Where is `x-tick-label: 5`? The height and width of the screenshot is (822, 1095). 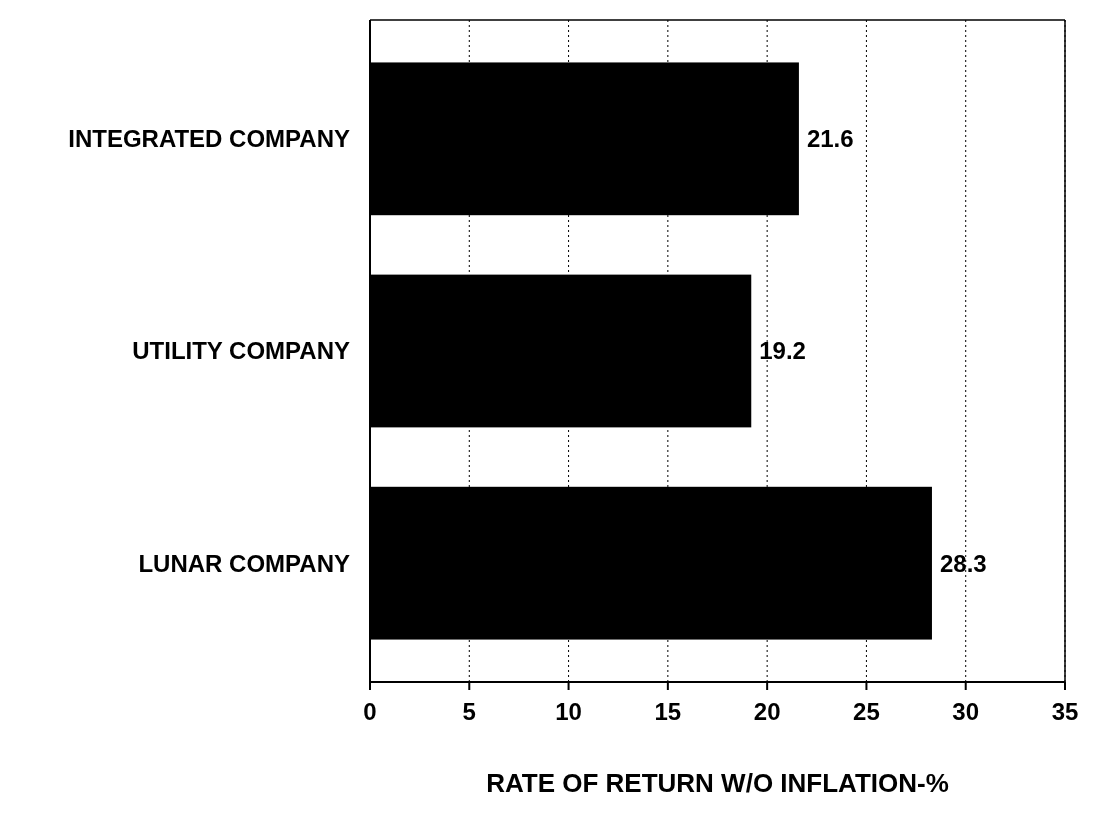
x-tick-label: 5 is located at coordinates (469, 711).